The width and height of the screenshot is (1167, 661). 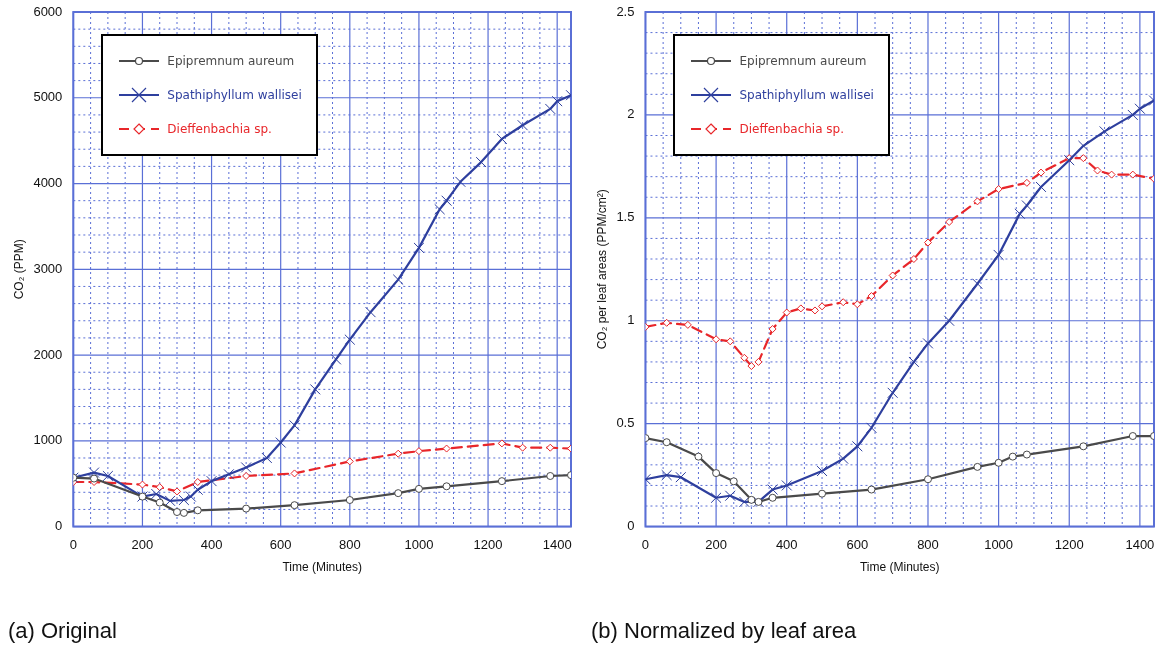 I want to click on y-tick-label: 2, so click(x=631, y=114).